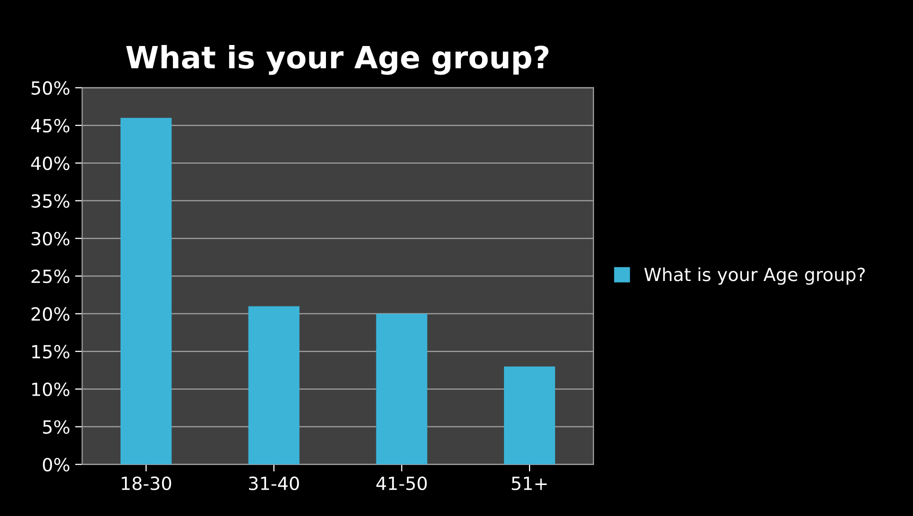  What do you see at coordinates (529, 483) in the screenshot?
I see `x-tick-label: 51+` at bounding box center [529, 483].